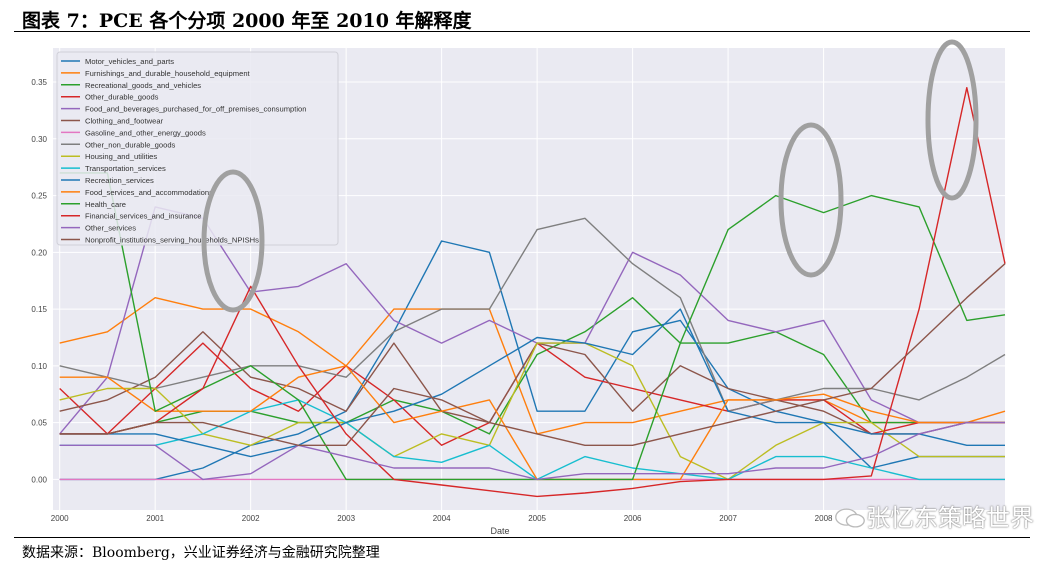 The width and height of the screenshot is (1040, 567). What do you see at coordinates (537, 518) in the screenshot?
I see `x-tick-label: 2005` at bounding box center [537, 518].